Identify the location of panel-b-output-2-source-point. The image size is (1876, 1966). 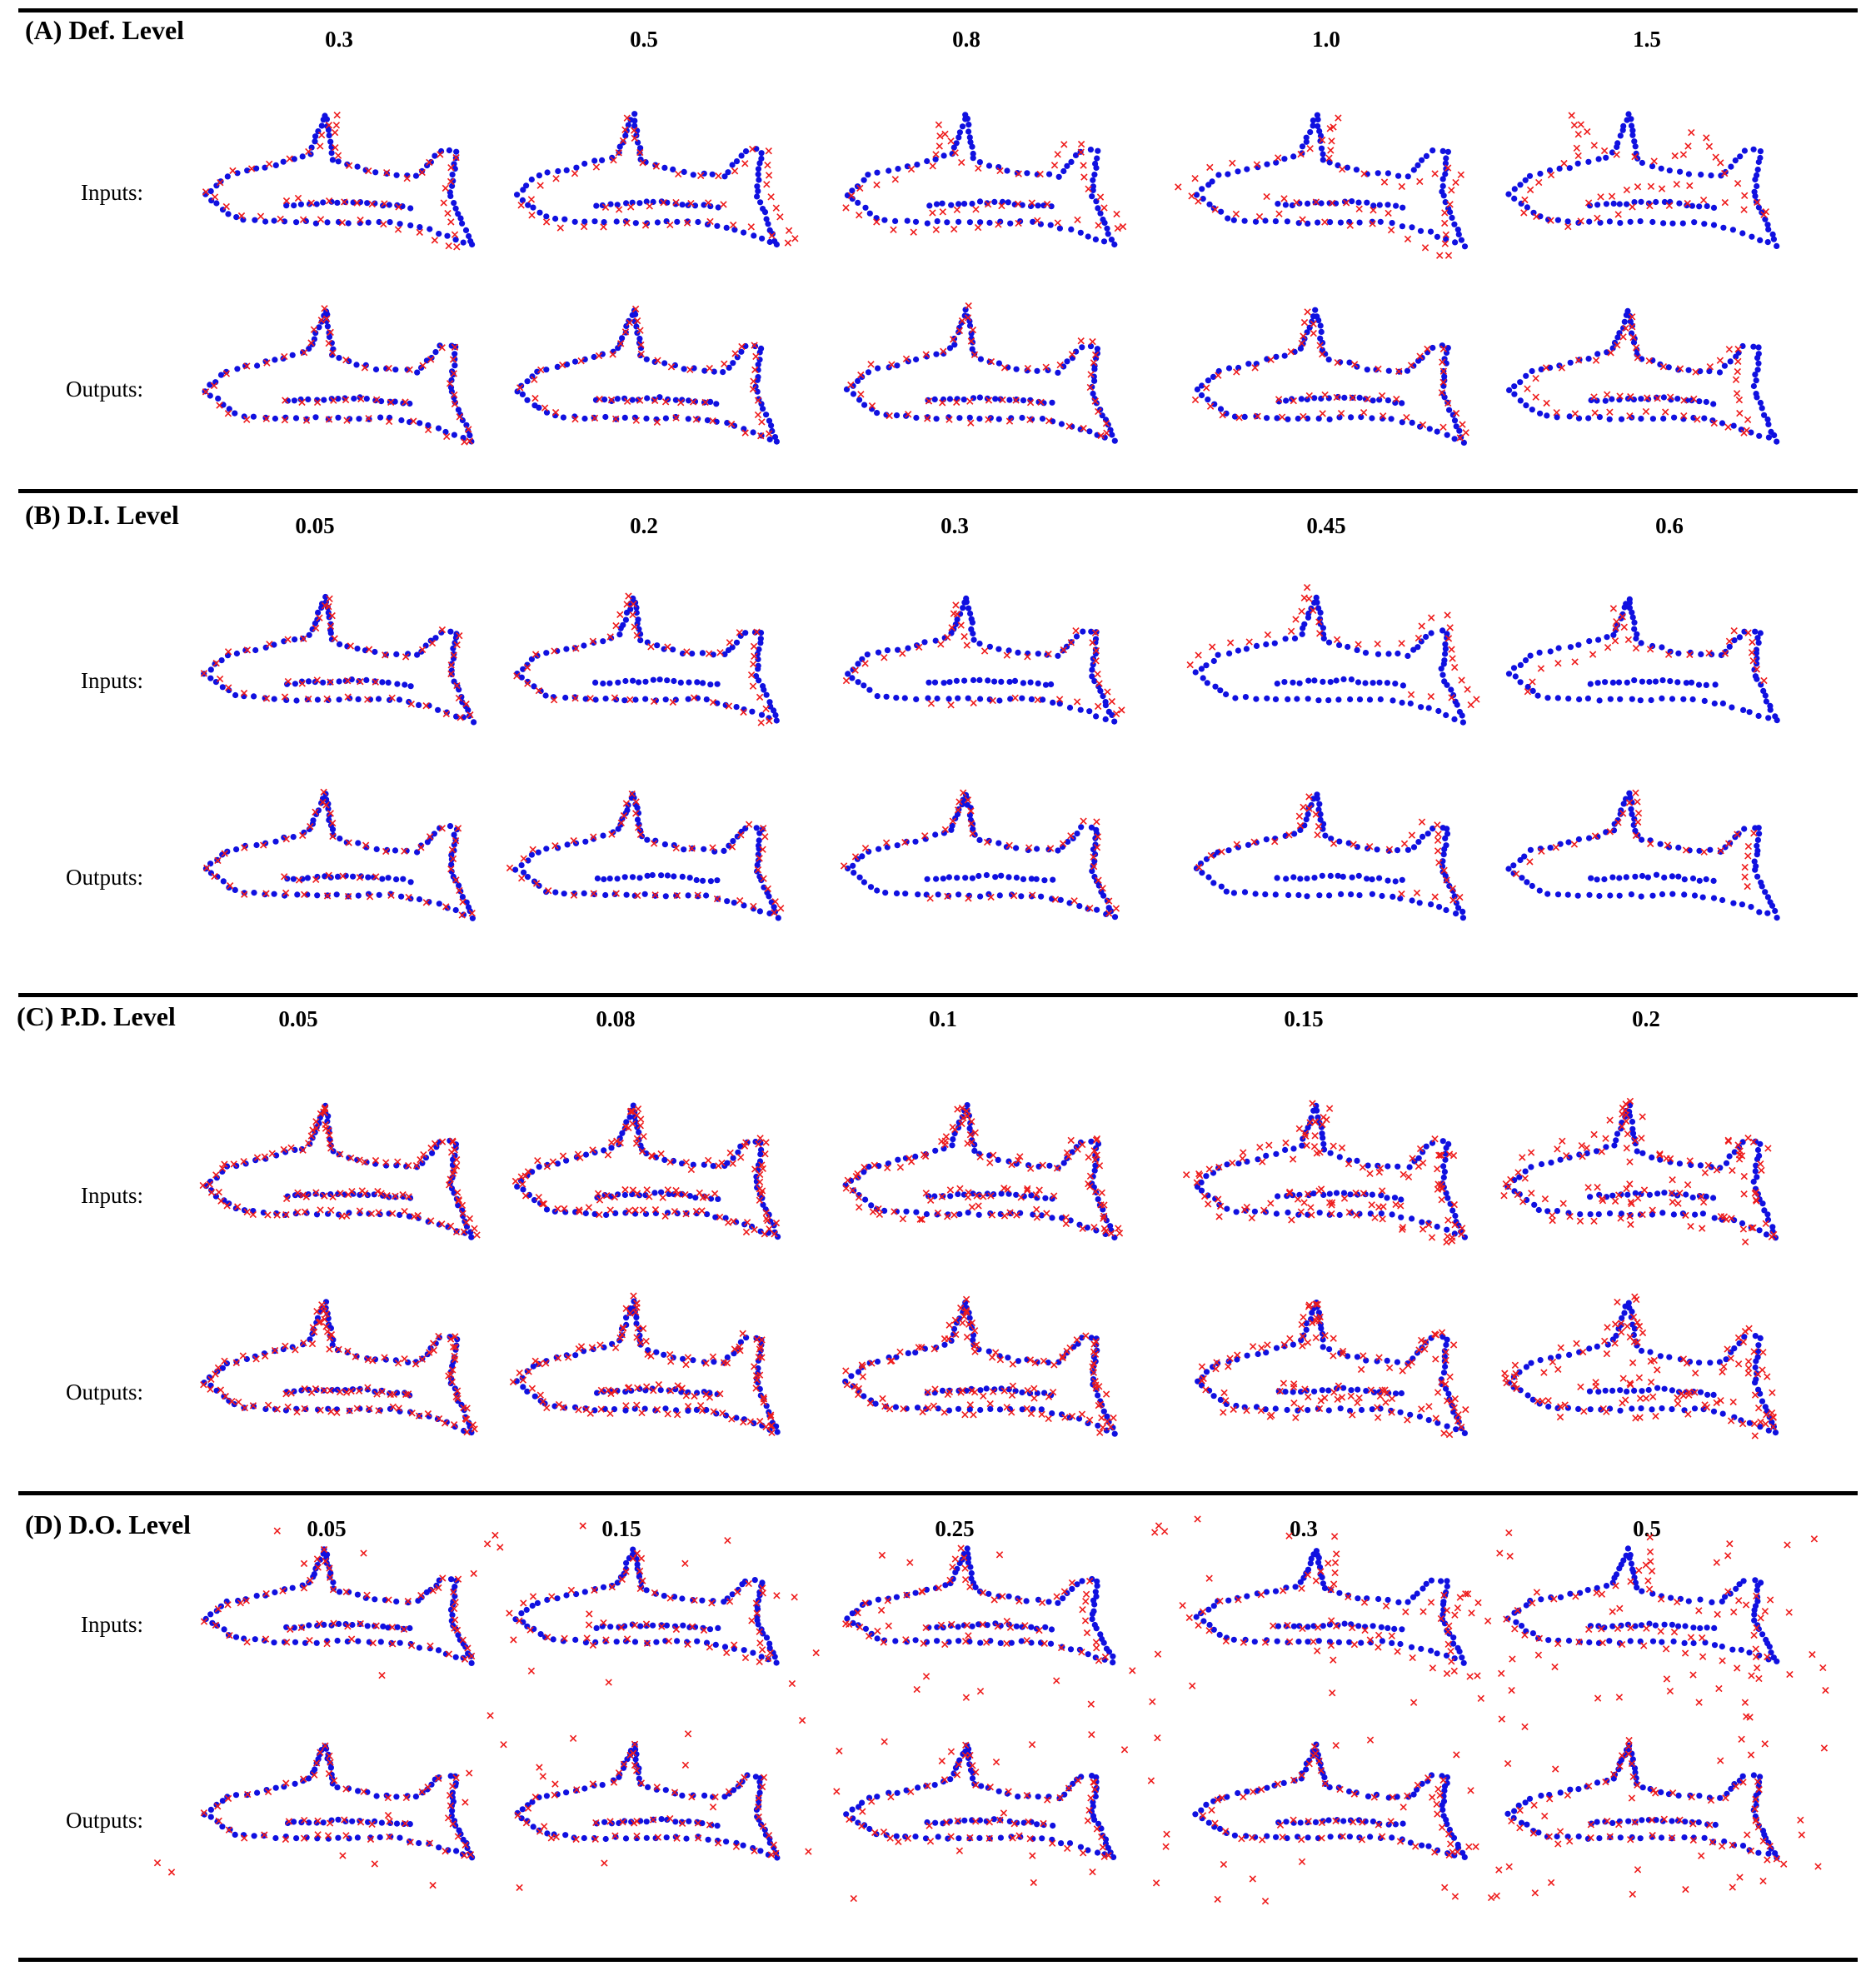
(524, 872).